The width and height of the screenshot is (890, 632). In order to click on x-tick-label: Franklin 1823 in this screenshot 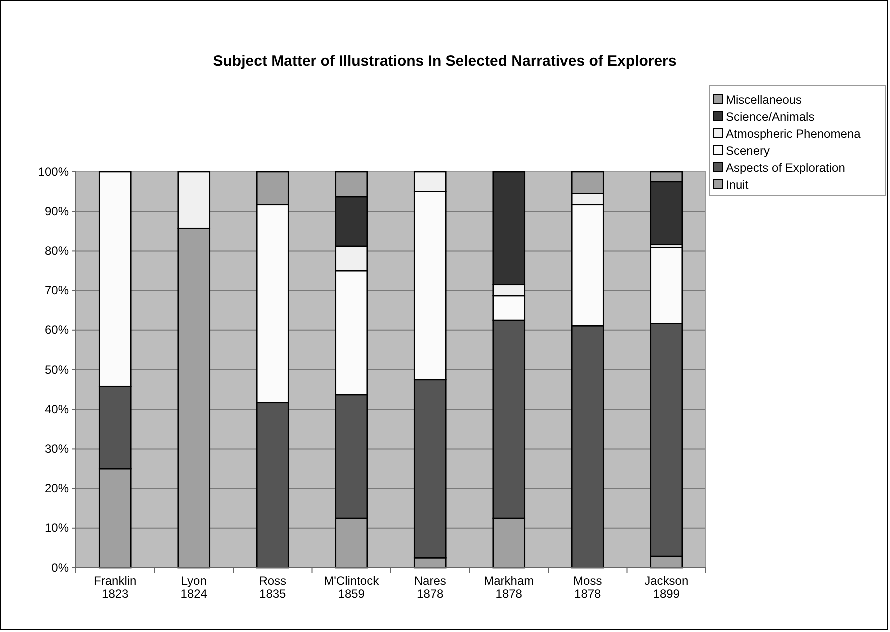, I will do `click(115, 587)`.